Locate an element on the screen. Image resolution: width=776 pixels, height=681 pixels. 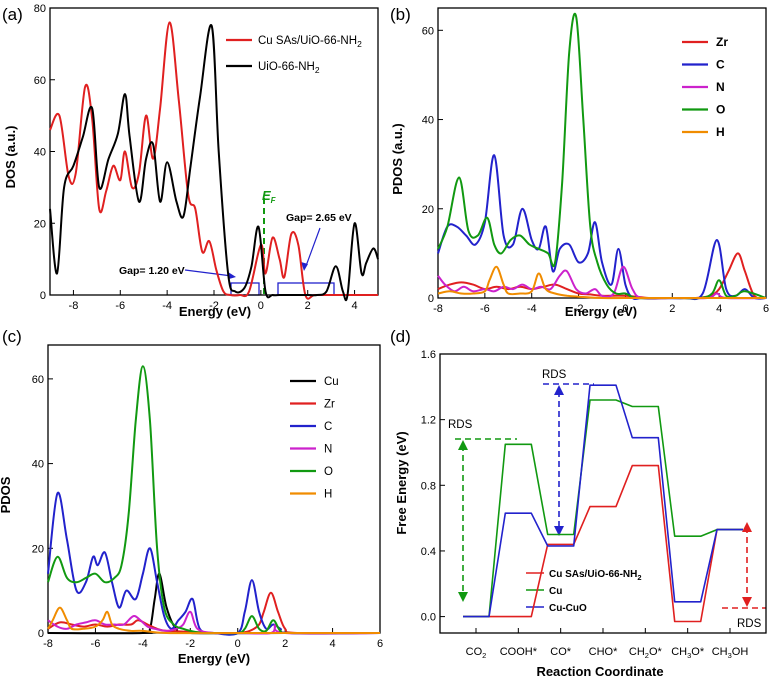
c-legend-label-h: H is located at coordinates (328, 495).